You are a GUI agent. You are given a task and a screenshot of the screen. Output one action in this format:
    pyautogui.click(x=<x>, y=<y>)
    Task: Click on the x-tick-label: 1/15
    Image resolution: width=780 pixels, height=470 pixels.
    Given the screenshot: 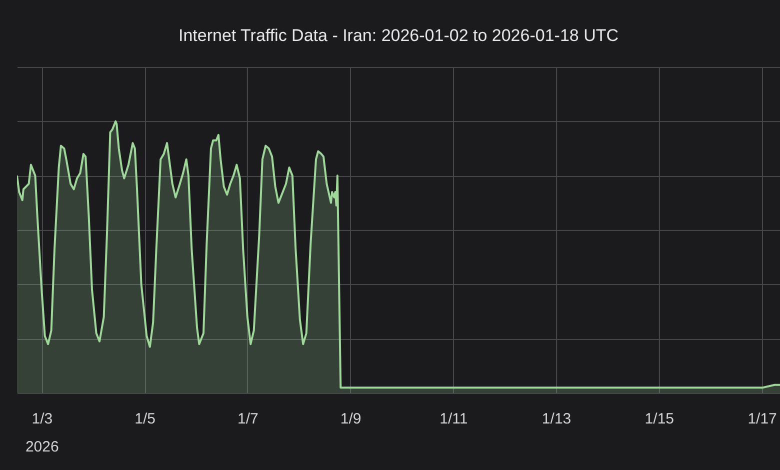 What is the action you would take?
    pyautogui.click(x=659, y=419)
    